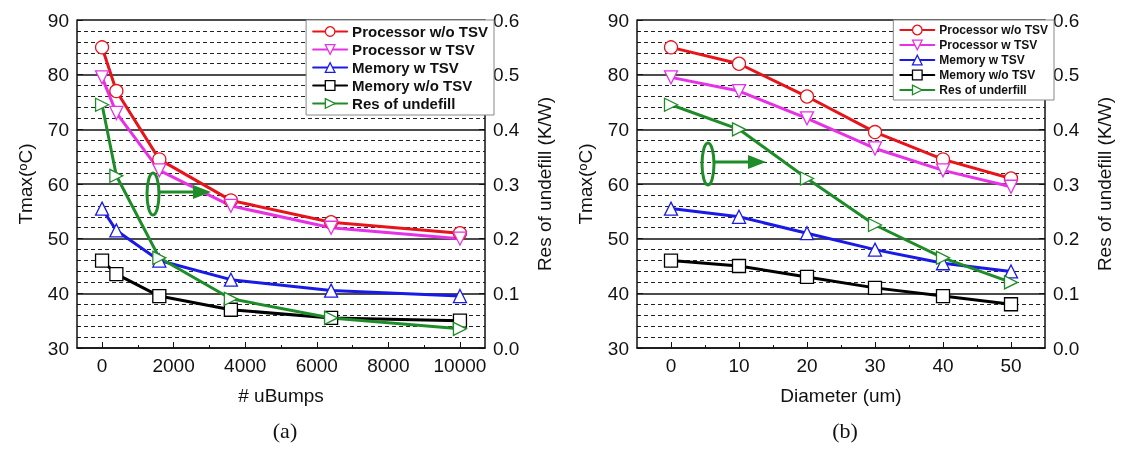  What do you see at coordinates (1066, 239) in the screenshot?
I see `y2-tick-label: 0.2` at bounding box center [1066, 239].